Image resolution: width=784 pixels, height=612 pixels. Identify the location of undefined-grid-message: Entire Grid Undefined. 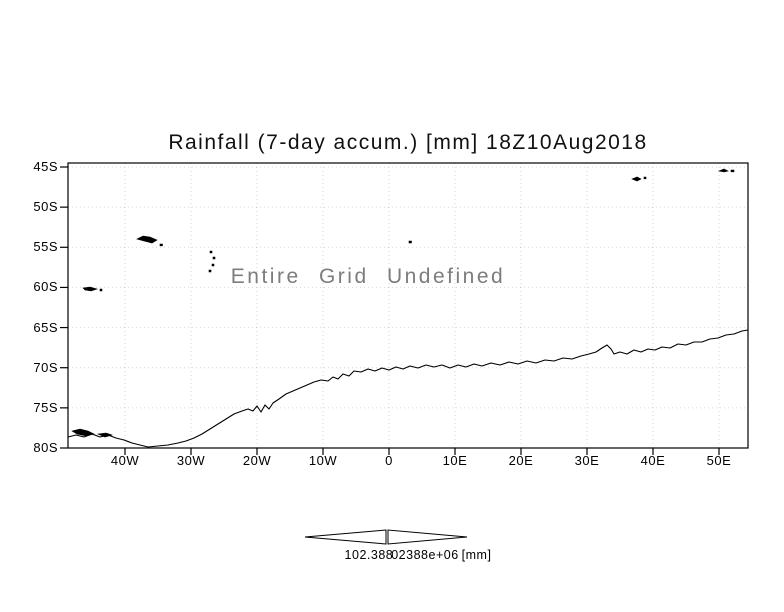
(368, 276).